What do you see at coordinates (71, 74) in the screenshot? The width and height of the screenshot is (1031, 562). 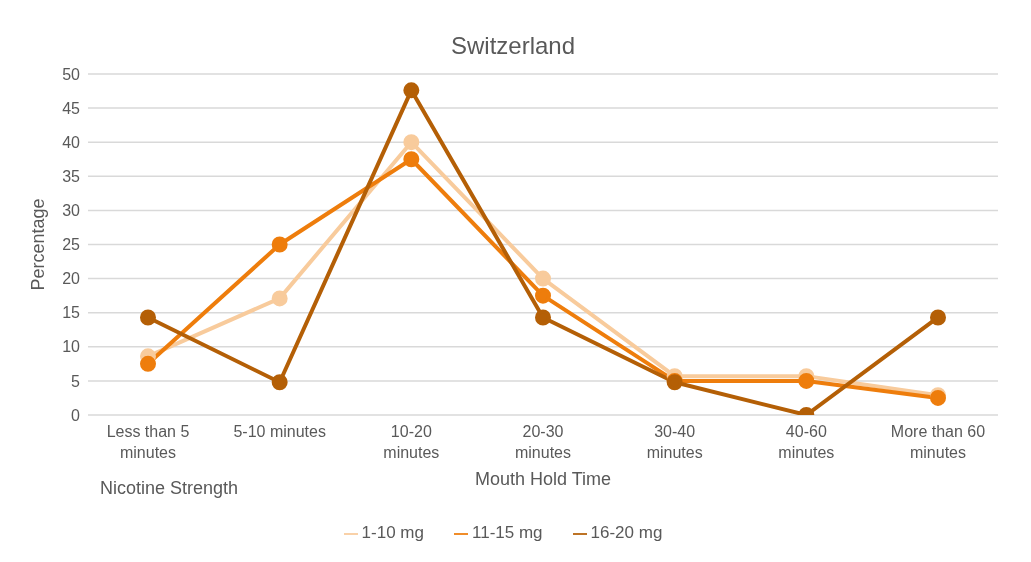 I see `y-tick-label: 50` at bounding box center [71, 74].